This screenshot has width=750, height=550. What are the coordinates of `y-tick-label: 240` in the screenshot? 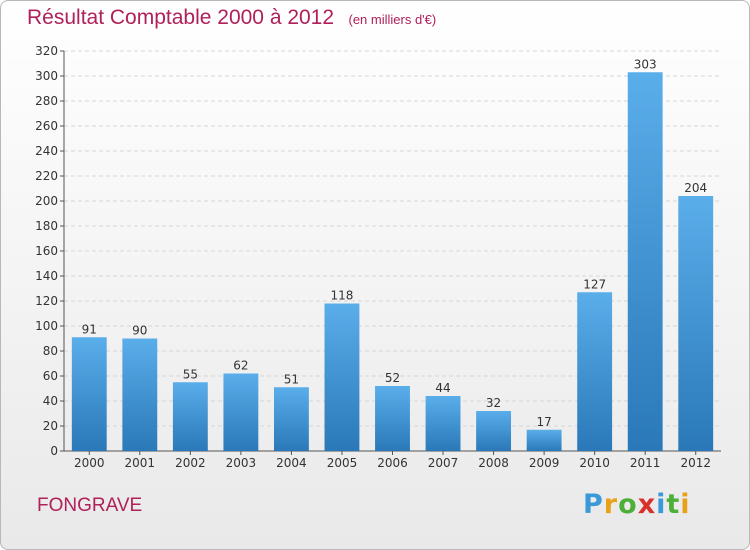 It's located at (46, 151).